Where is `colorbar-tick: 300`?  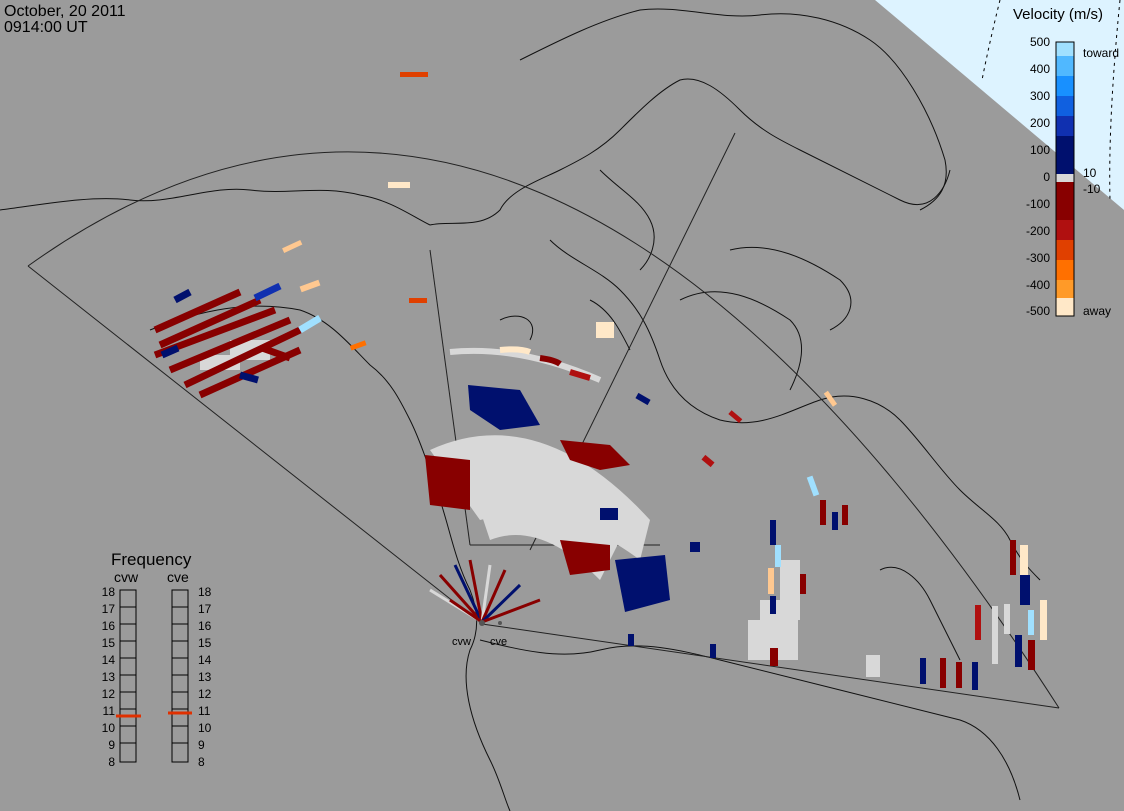 colorbar-tick: 300 is located at coordinates (1039, 96).